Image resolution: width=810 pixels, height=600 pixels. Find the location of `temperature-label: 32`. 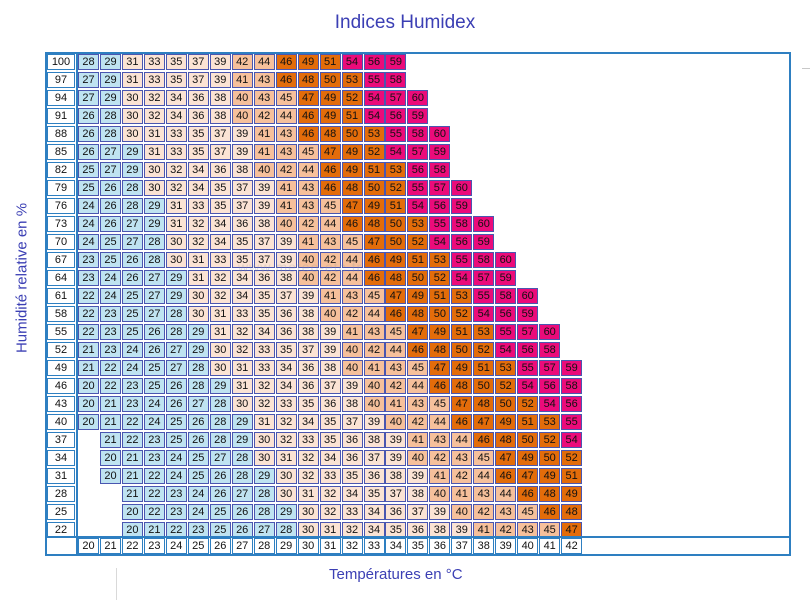

temperature-label: 32 is located at coordinates (352, 546).